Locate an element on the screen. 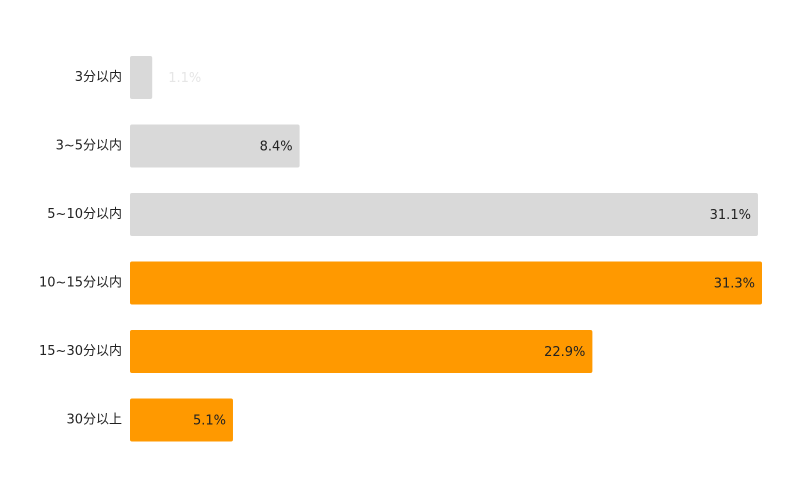 Image resolution: width=800 pixels, height=495 pixels. category-label: 3~5分以内 is located at coordinates (89, 146).